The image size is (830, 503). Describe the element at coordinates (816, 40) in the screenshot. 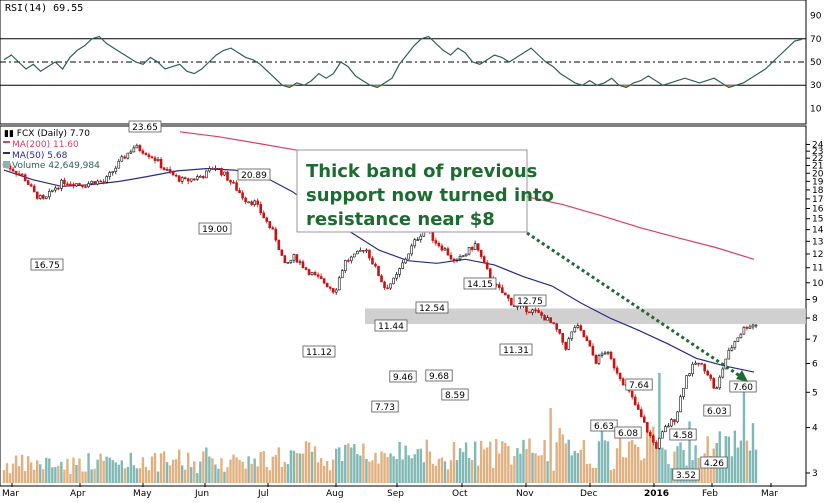

I see `rsi-tick-label: 70` at that location.